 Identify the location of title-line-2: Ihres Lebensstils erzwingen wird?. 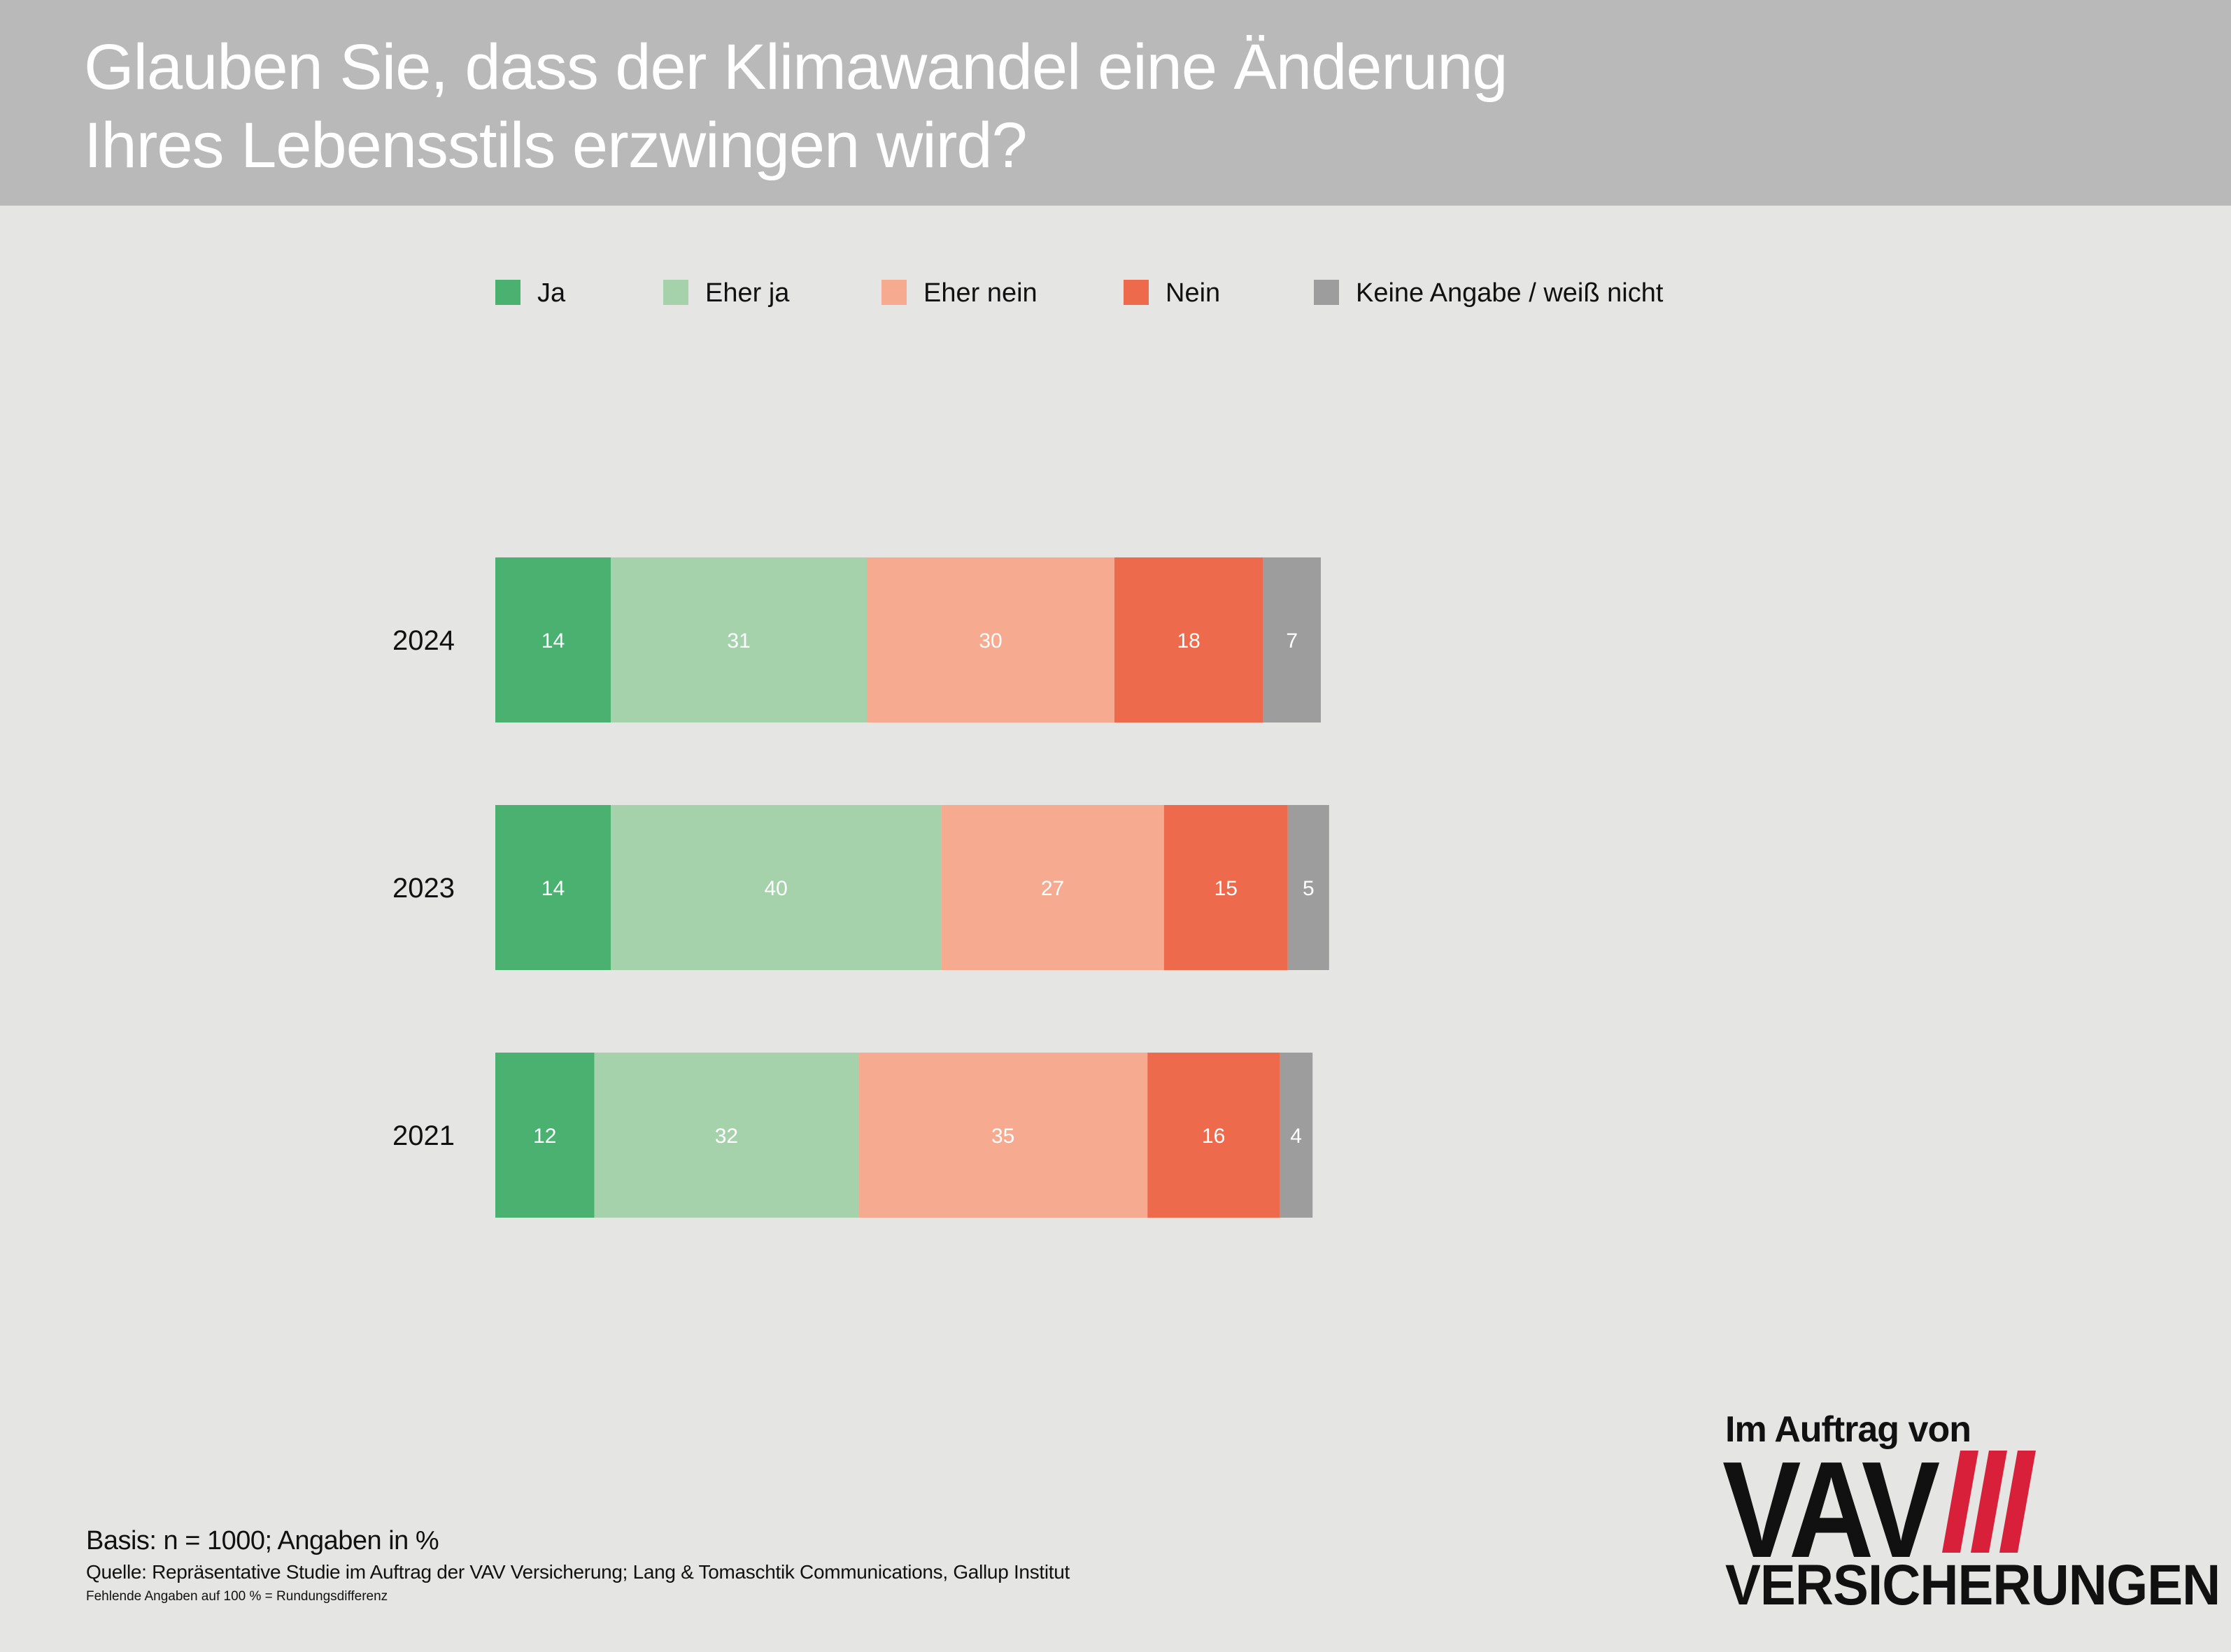
(556, 145).